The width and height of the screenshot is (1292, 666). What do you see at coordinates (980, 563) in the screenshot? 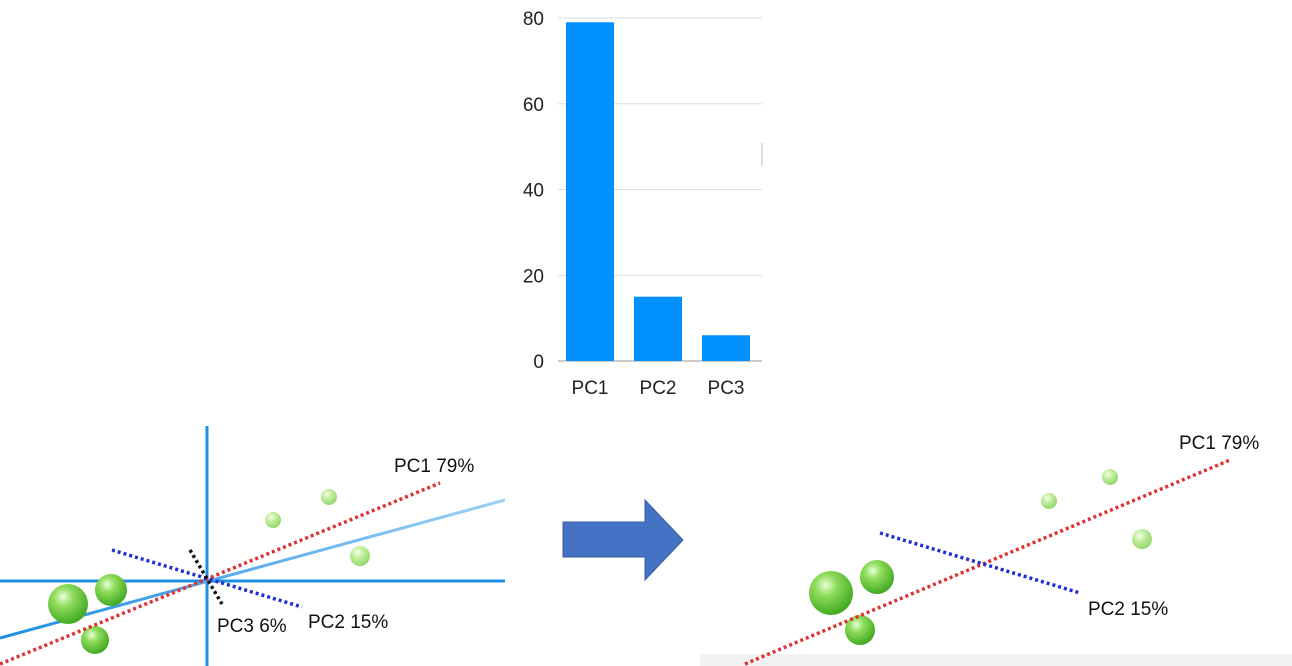
I see `pc2-line` at bounding box center [980, 563].